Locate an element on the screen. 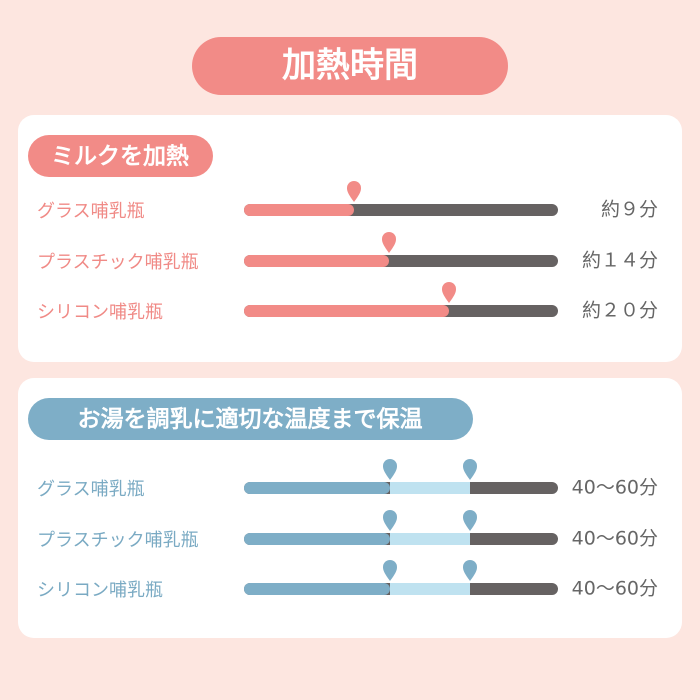  row-time: 約１４分 is located at coordinates (620, 261).